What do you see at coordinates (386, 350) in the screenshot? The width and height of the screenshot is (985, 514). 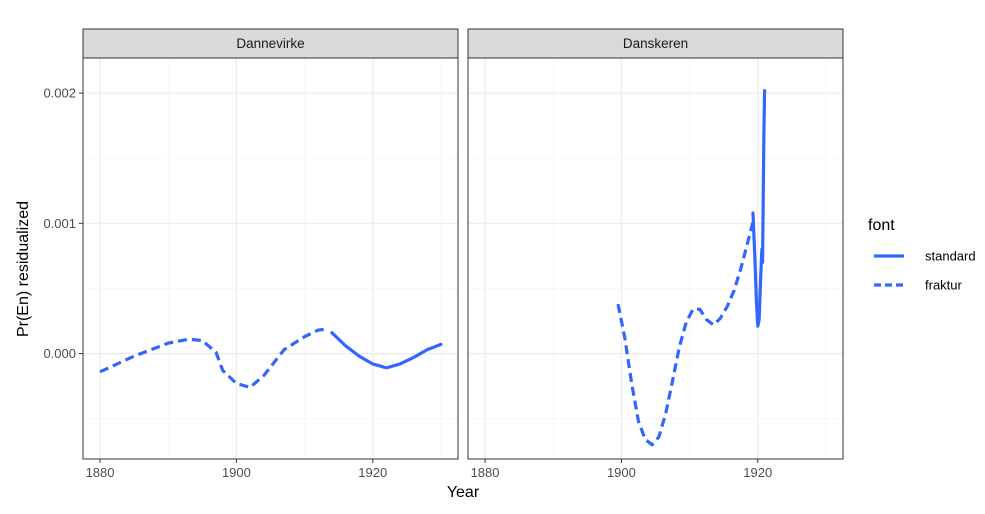 I see `series-line-standard-dannevirke` at bounding box center [386, 350].